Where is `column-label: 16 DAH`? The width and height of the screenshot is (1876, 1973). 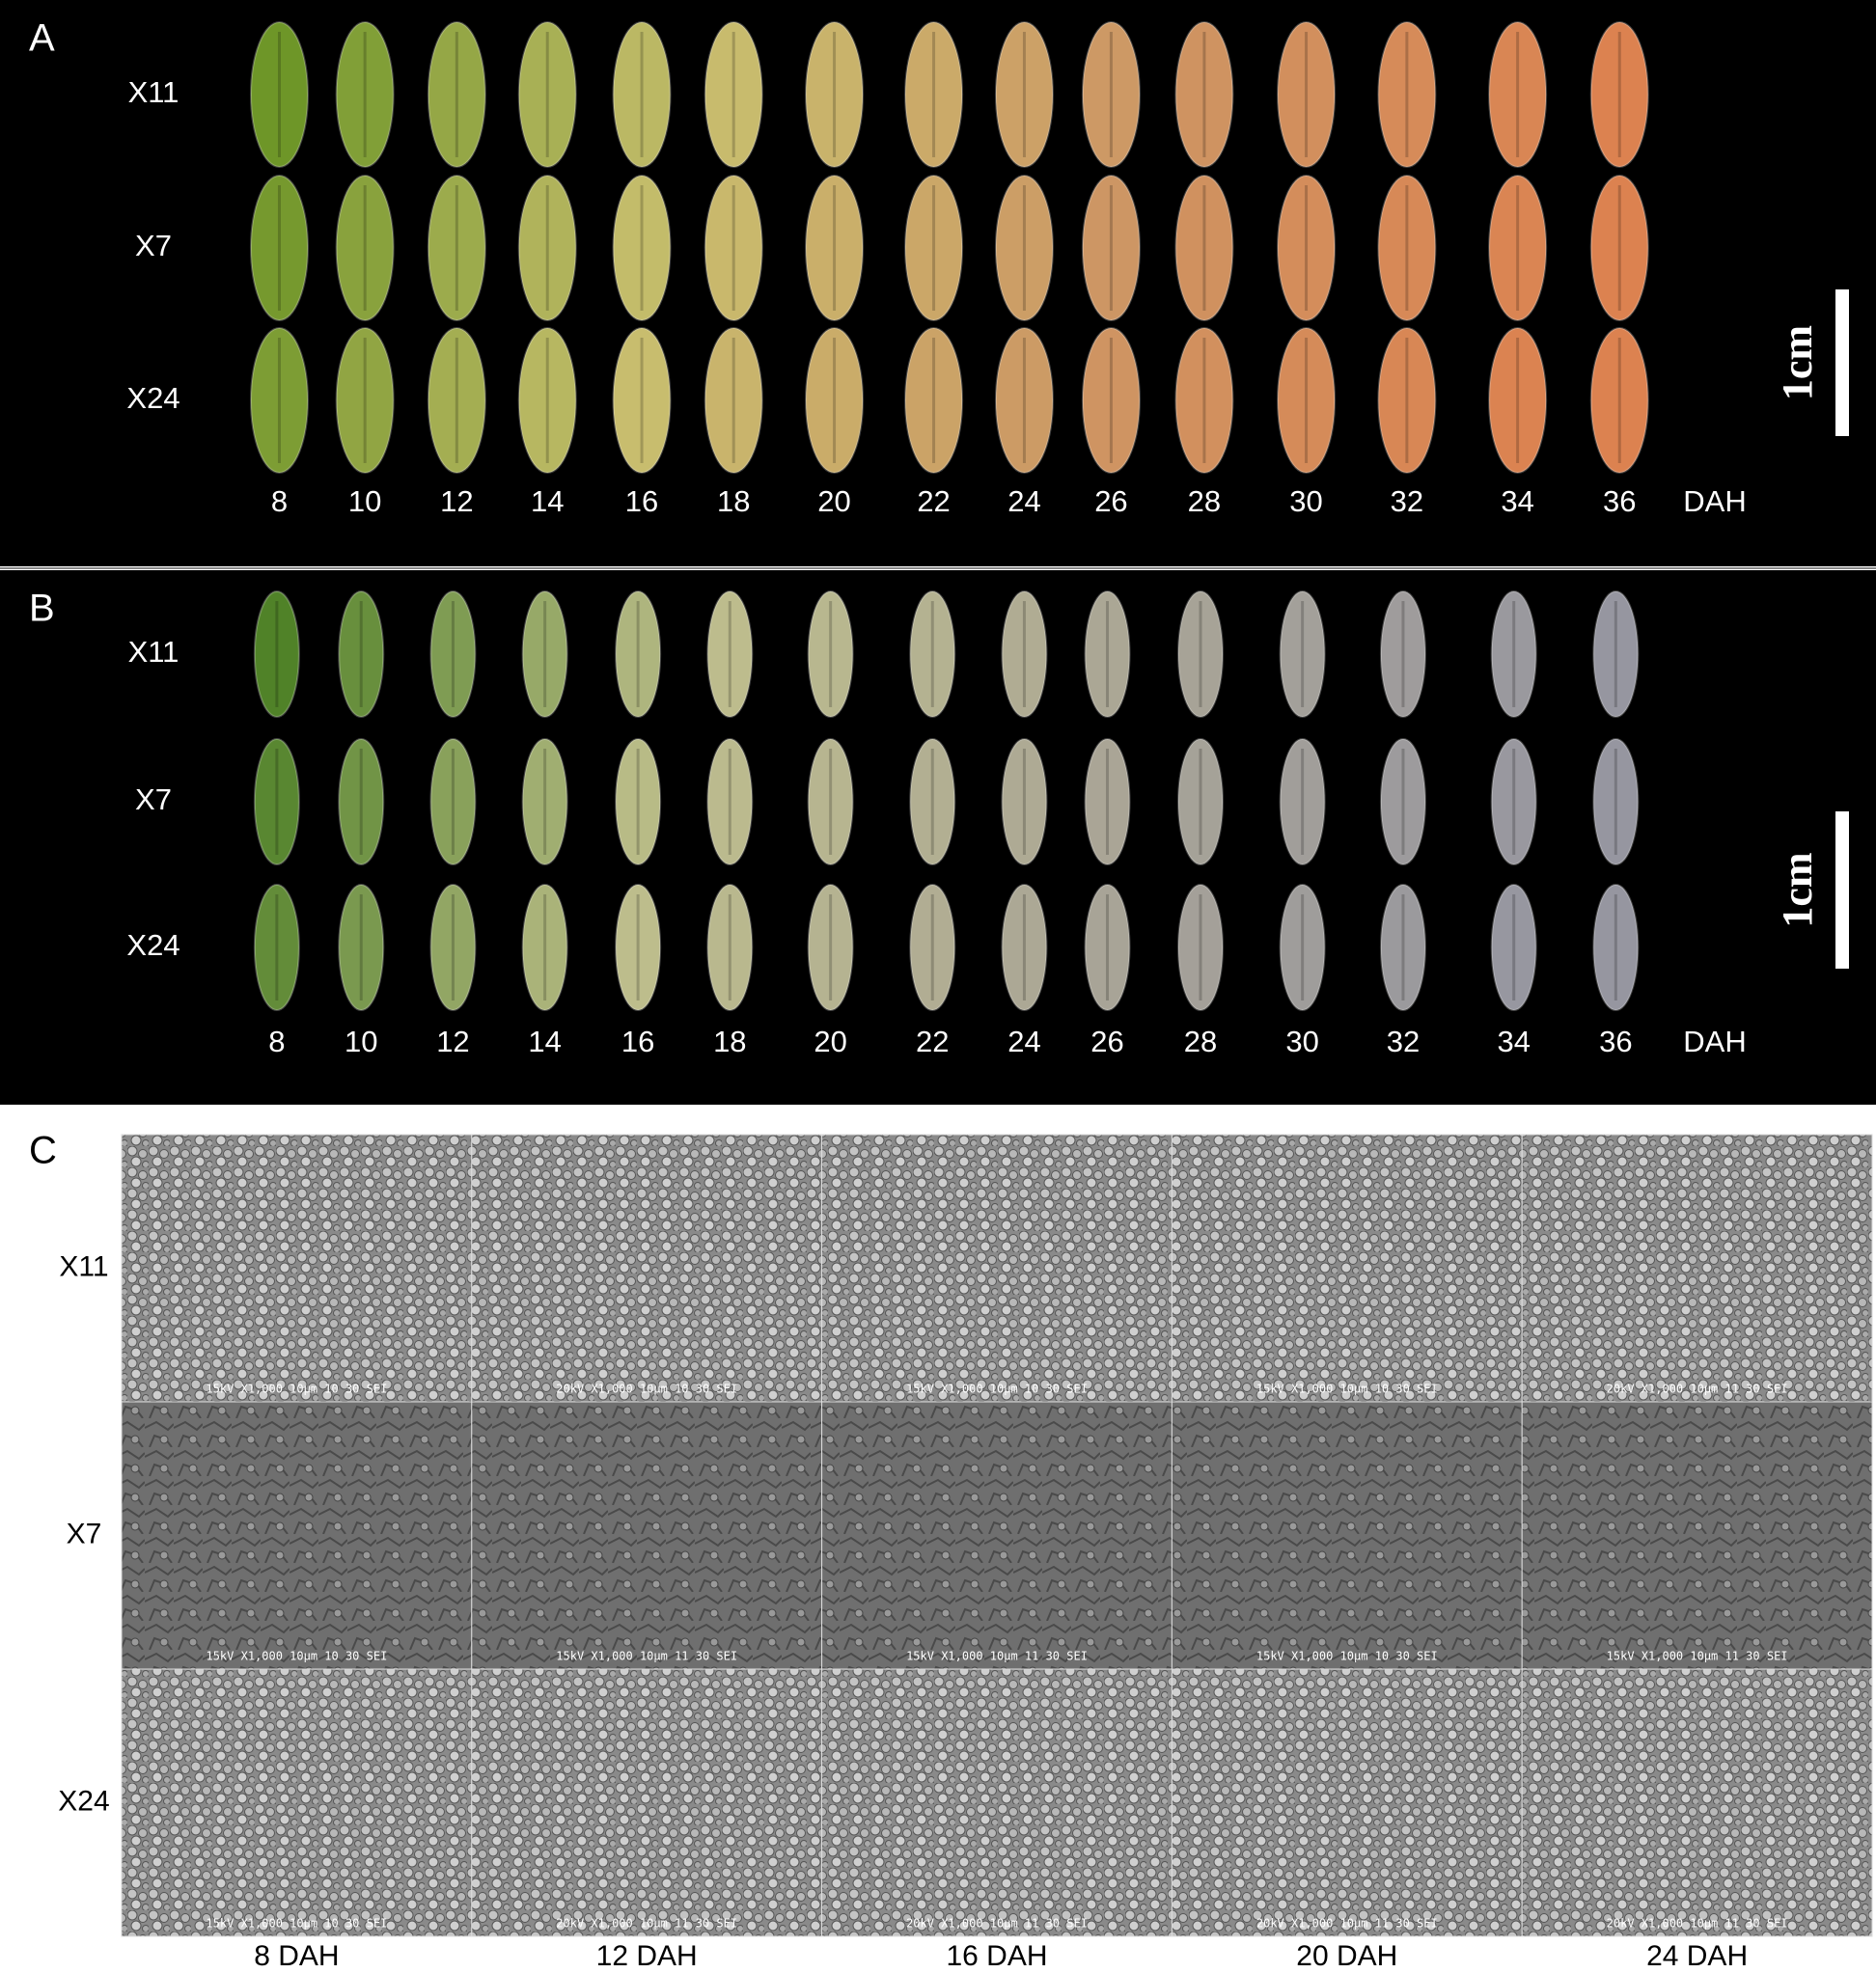 column-label: 16 DAH is located at coordinates (996, 1956).